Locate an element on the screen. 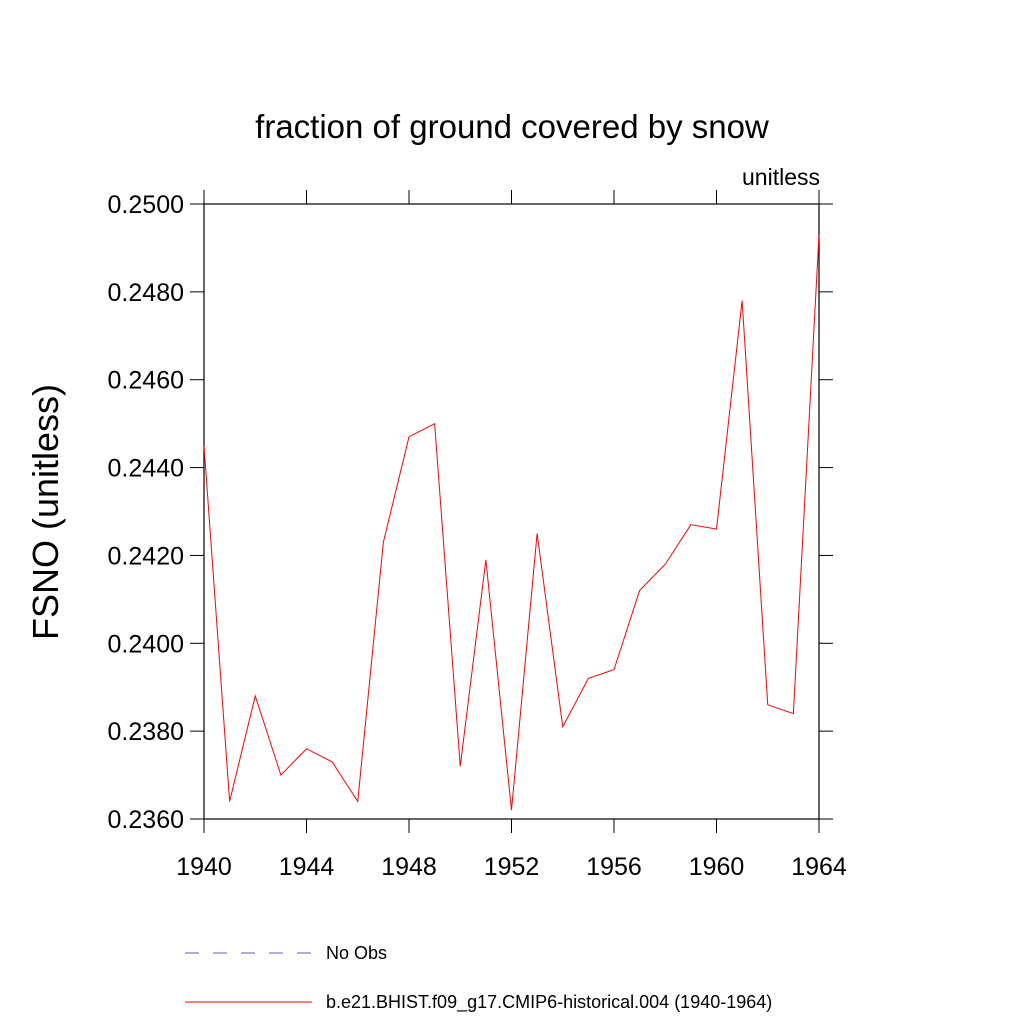  y-tick-label: 0.2440 is located at coordinates (146, 469).